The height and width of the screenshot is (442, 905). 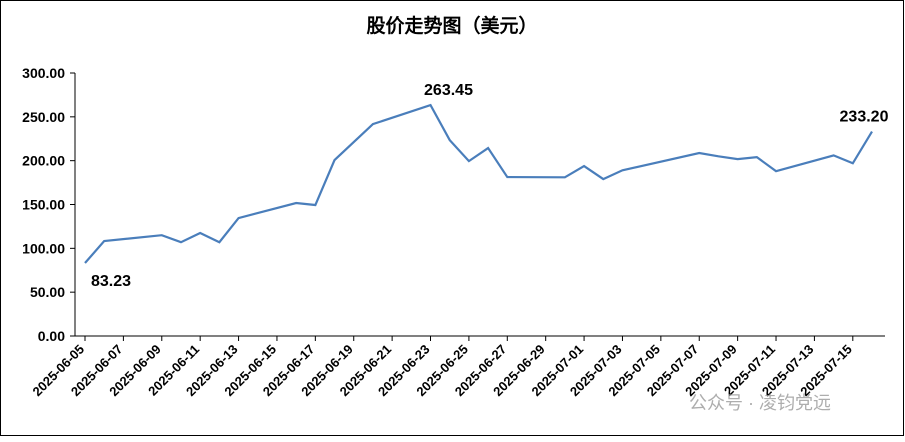 What do you see at coordinates (864, 117) in the screenshot?
I see `data-label: 233.20` at bounding box center [864, 117].